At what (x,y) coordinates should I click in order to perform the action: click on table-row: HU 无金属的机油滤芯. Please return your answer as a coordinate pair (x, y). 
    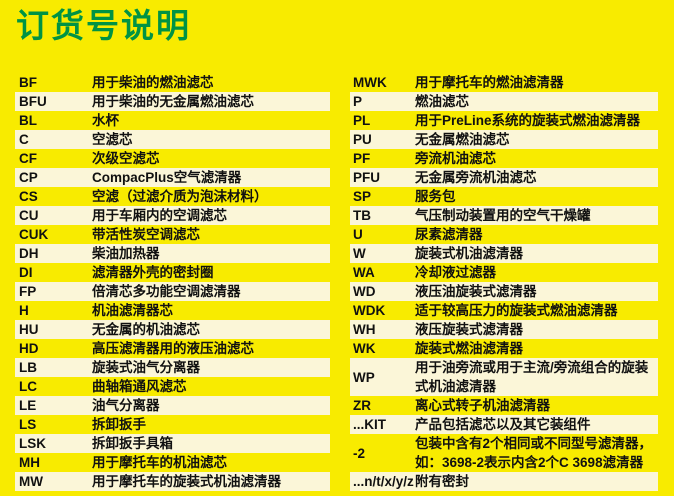
    Looking at the image, I should click on (172, 329).